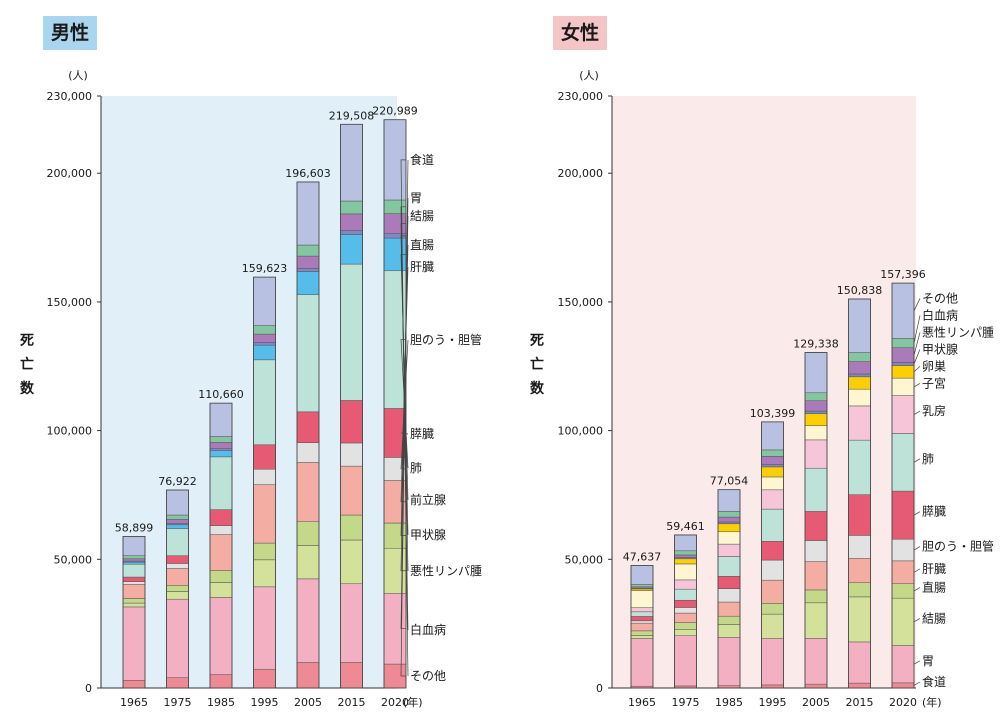  I want to click on x-tick-label: 1985, so click(729, 702).